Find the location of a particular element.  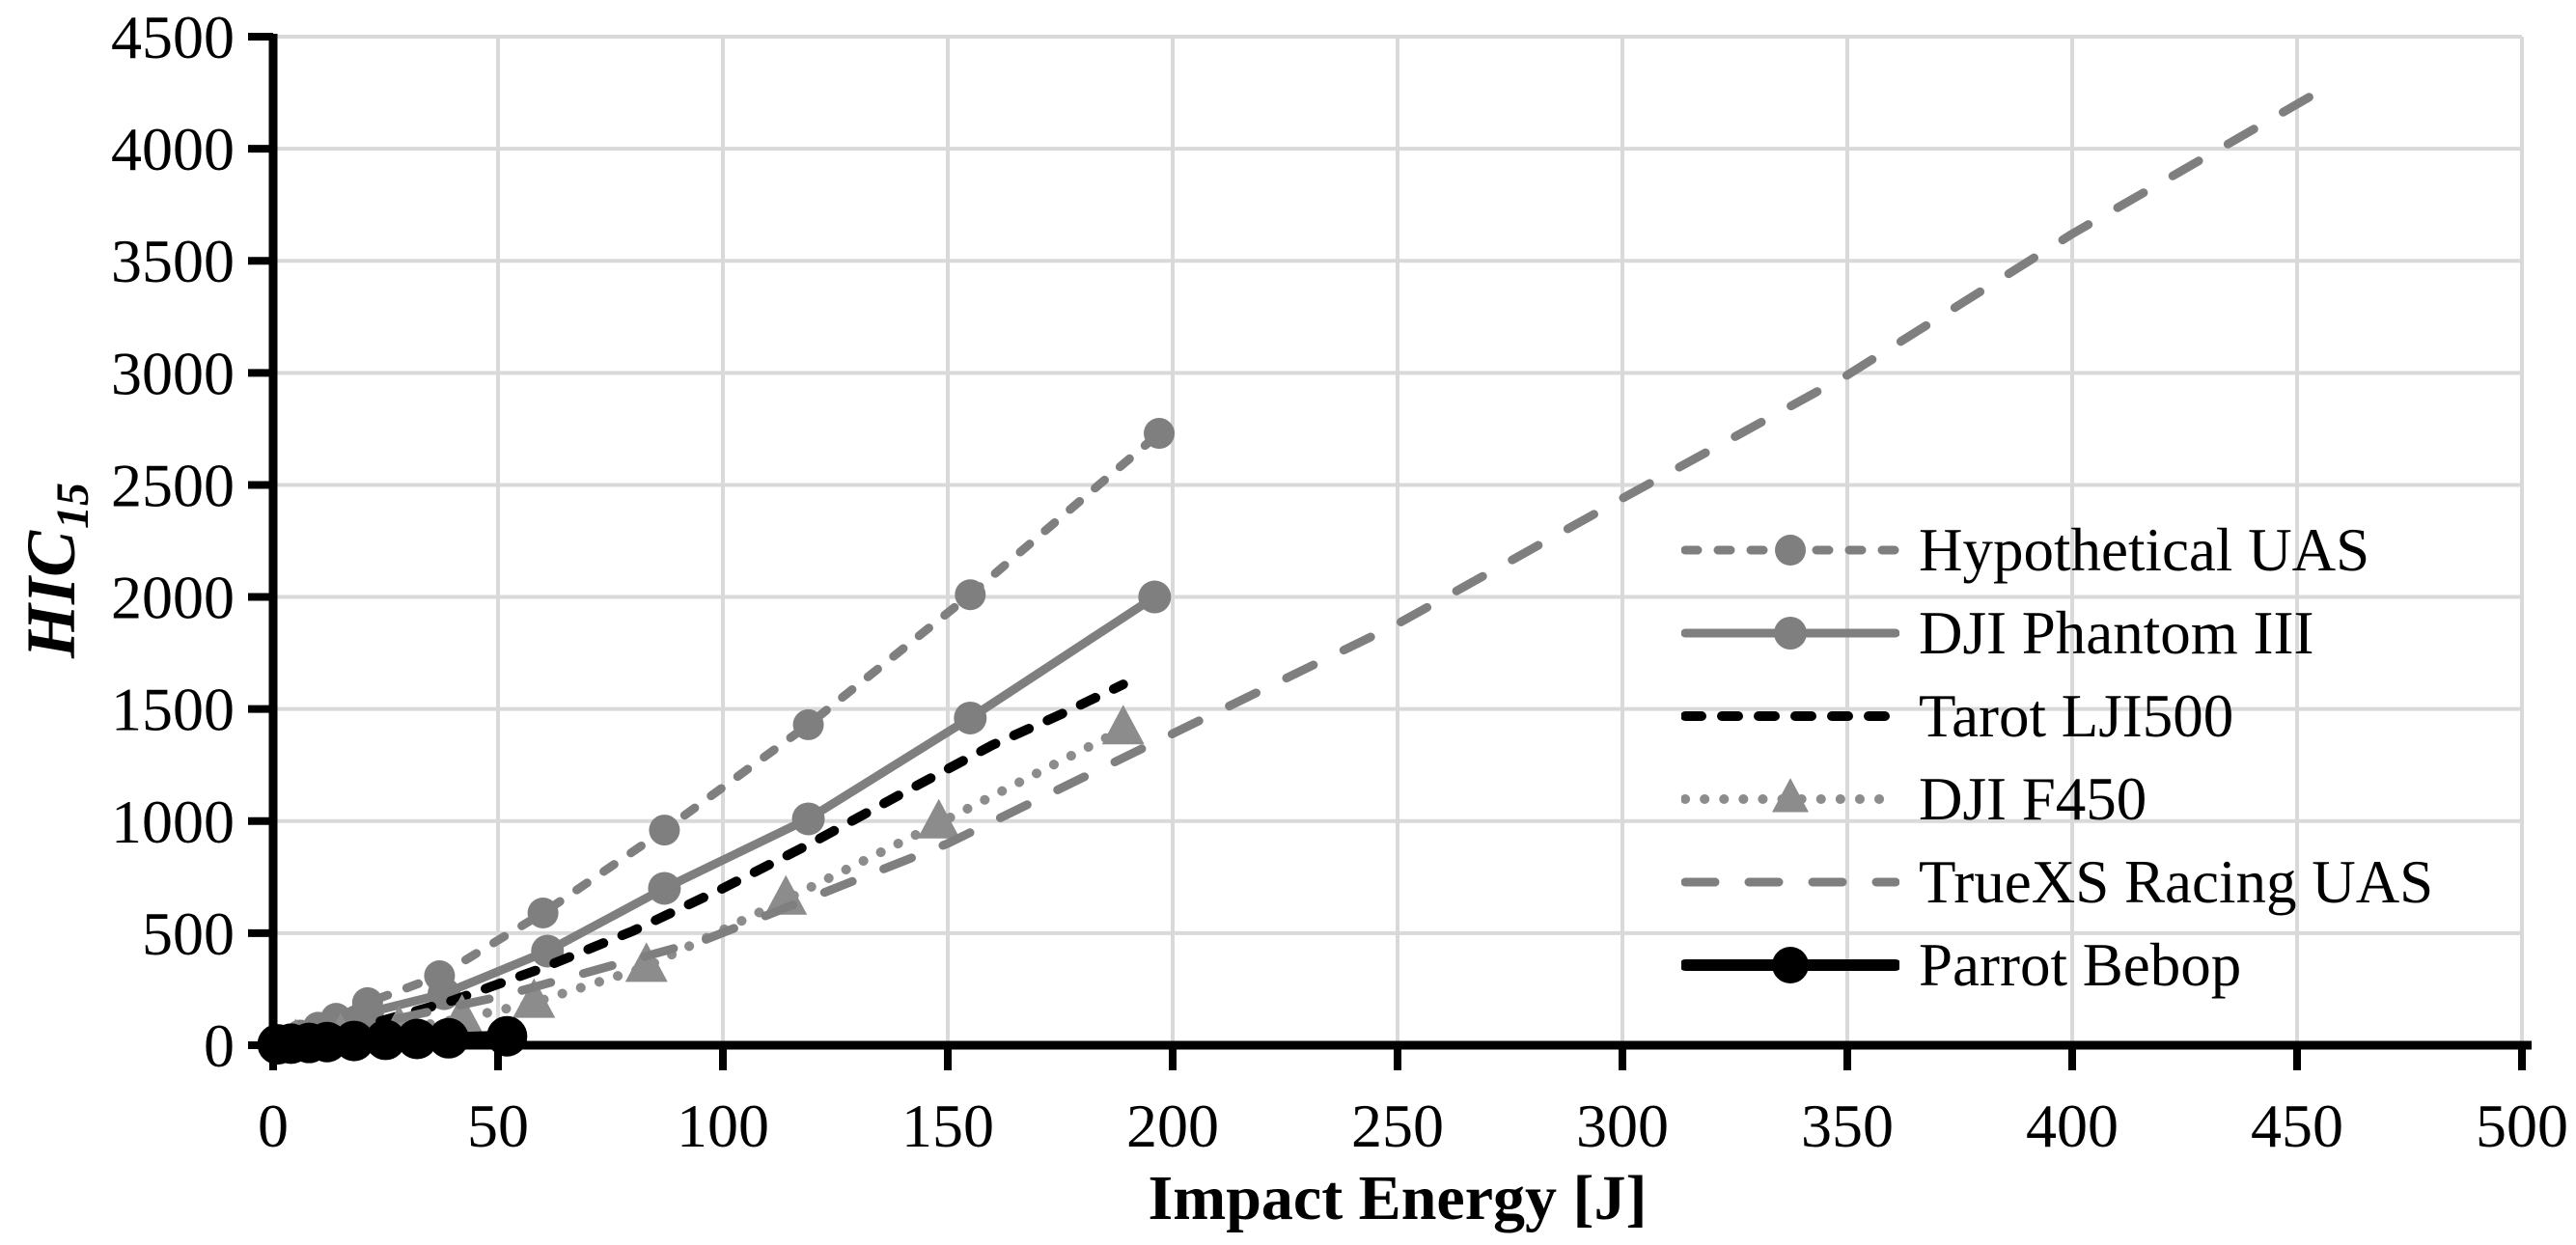

legend-label-dji-f450: DJI F450 is located at coordinates (2033, 799).